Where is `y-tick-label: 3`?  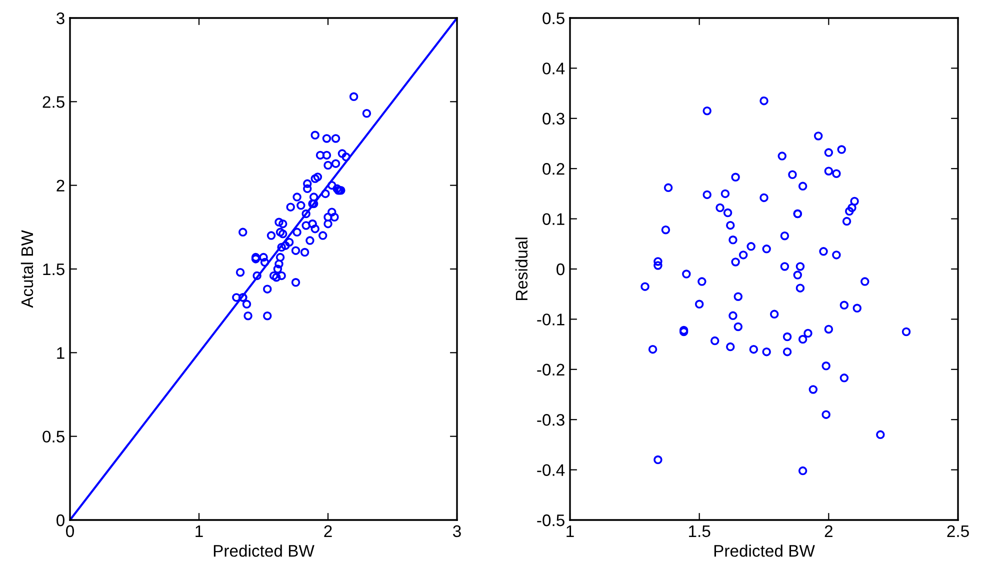 y-tick-label: 3 is located at coordinates (60, 18).